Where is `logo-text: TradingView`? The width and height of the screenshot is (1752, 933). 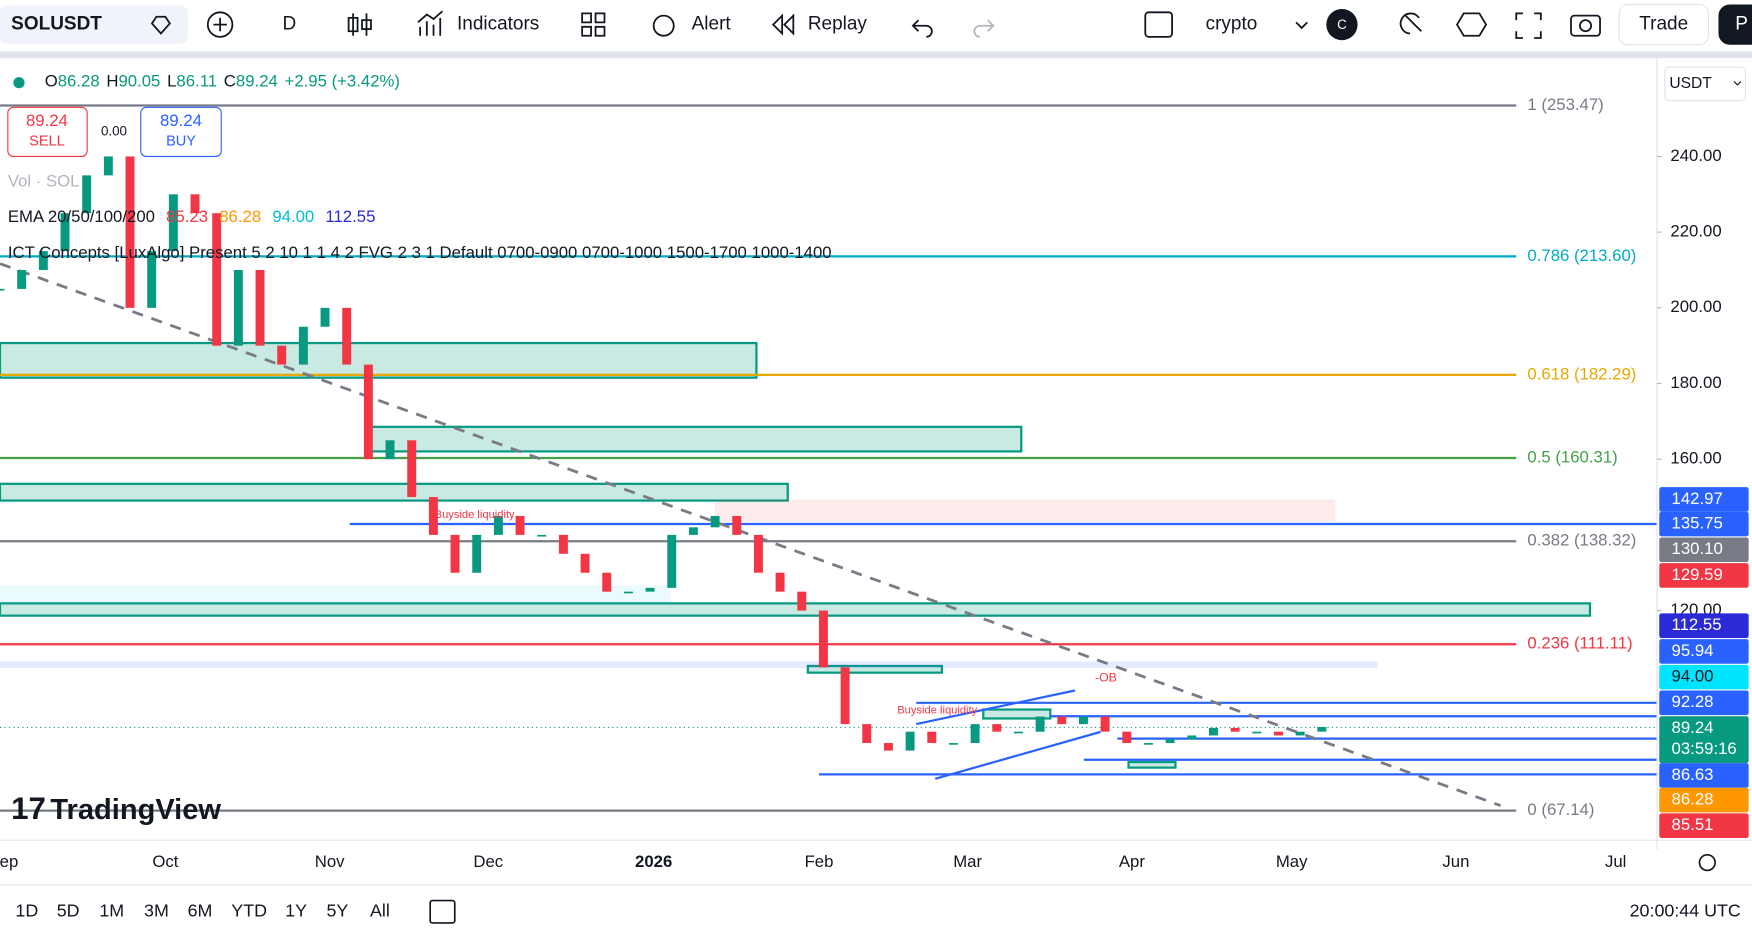 logo-text: TradingView is located at coordinates (135, 810).